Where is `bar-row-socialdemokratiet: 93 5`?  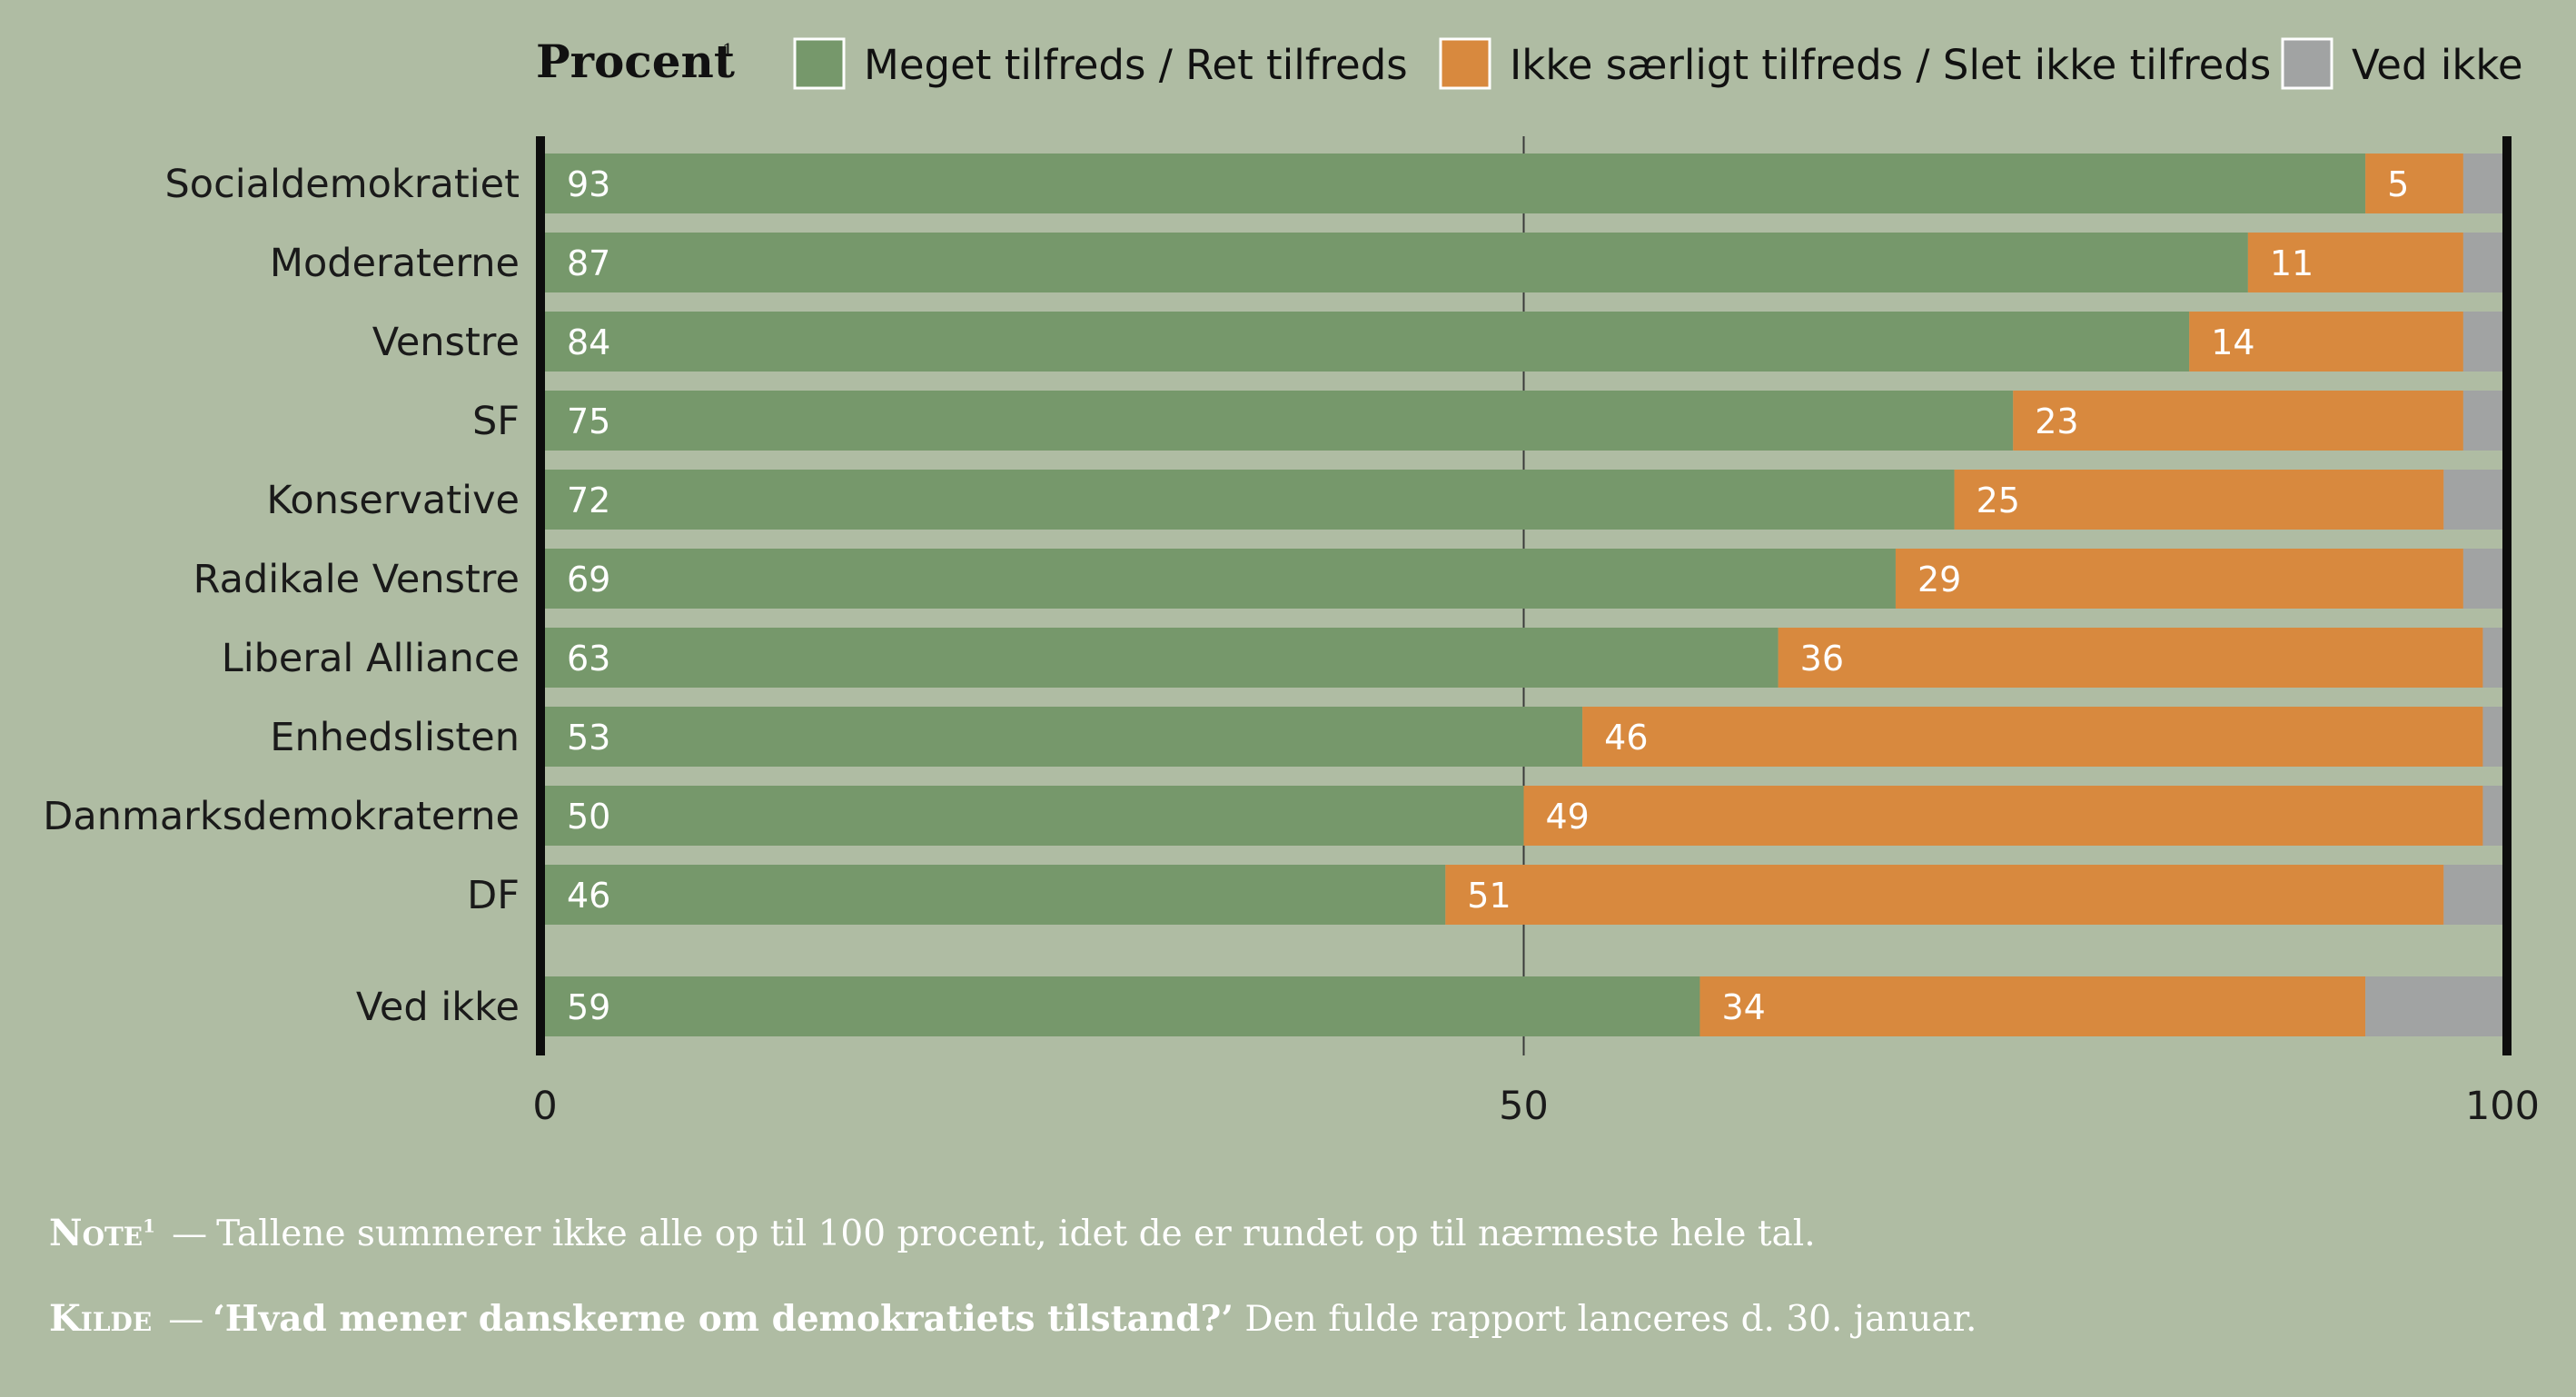
bar-row-socialdemokratiet: 93 5 is located at coordinates (1523, 183).